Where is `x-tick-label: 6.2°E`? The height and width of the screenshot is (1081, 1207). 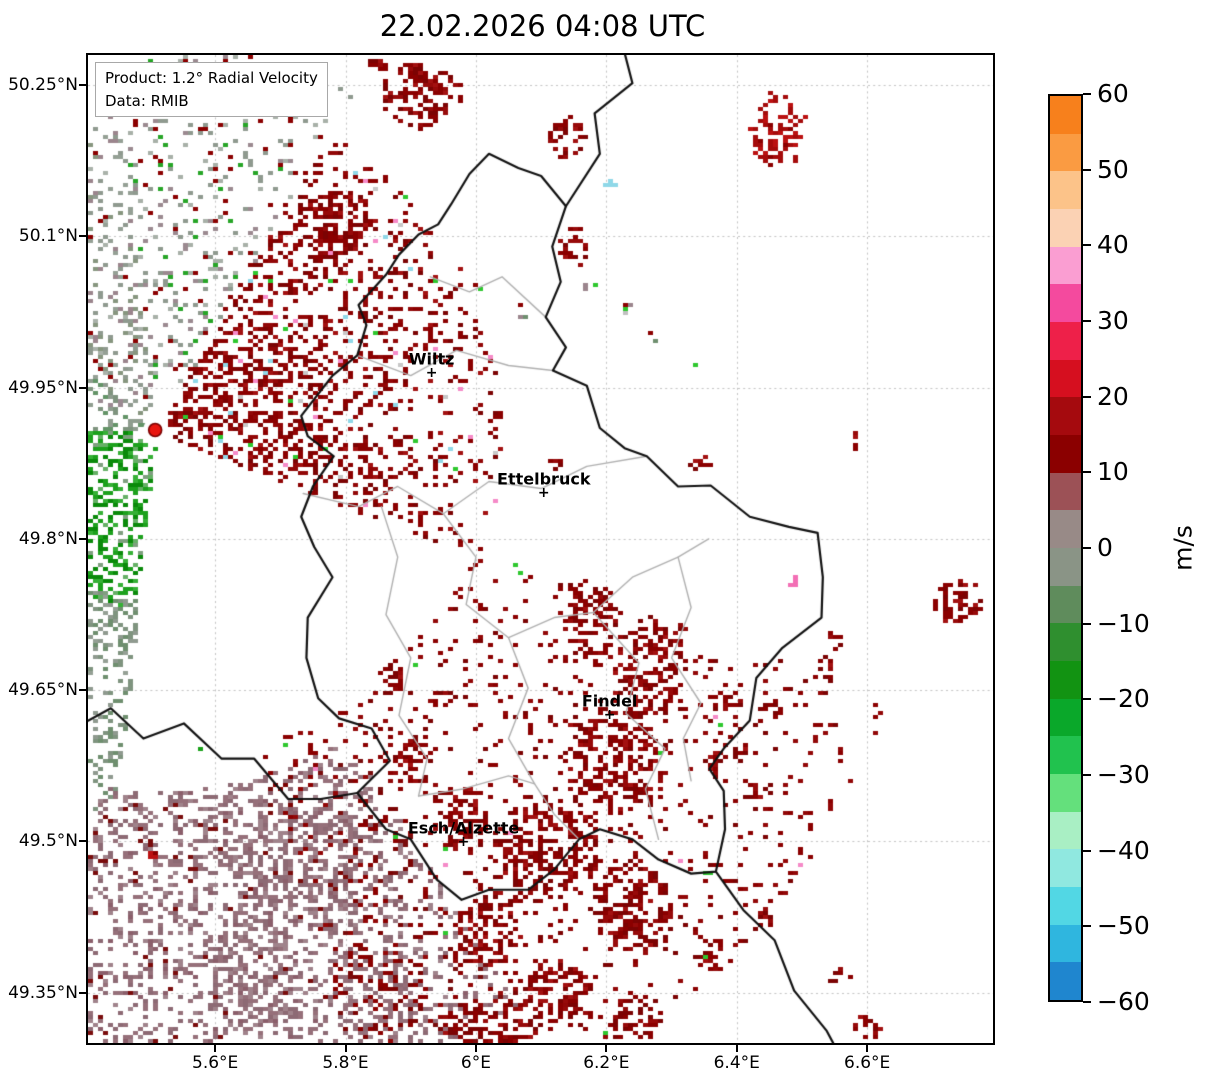 x-tick-label: 6.2°E is located at coordinates (606, 1063).